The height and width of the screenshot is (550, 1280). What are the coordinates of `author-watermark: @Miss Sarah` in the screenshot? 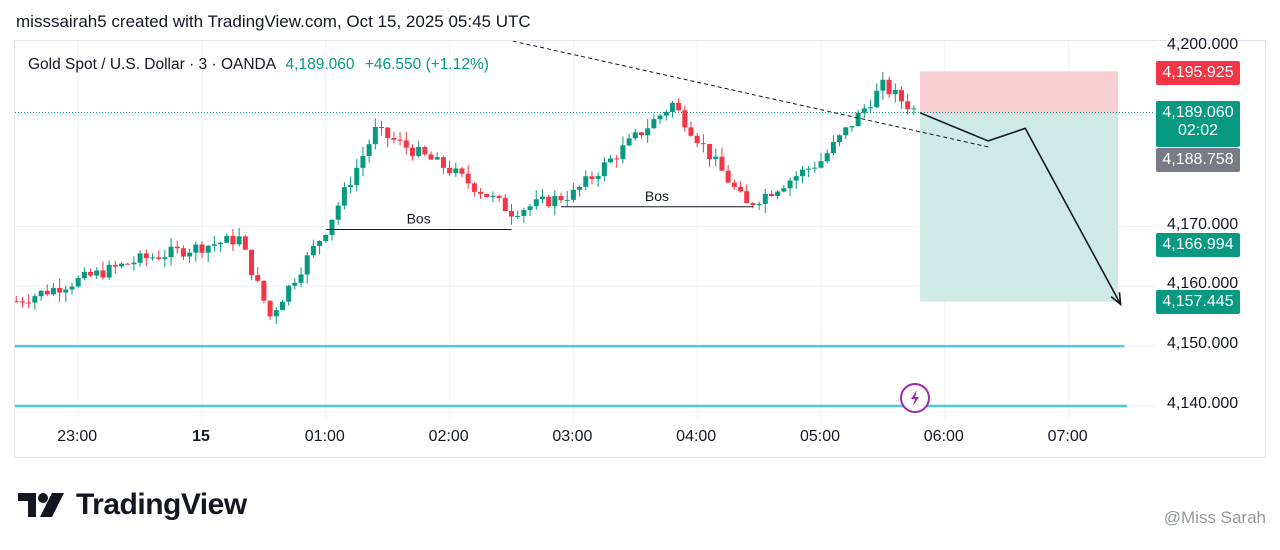 It's located at (1214, 517).